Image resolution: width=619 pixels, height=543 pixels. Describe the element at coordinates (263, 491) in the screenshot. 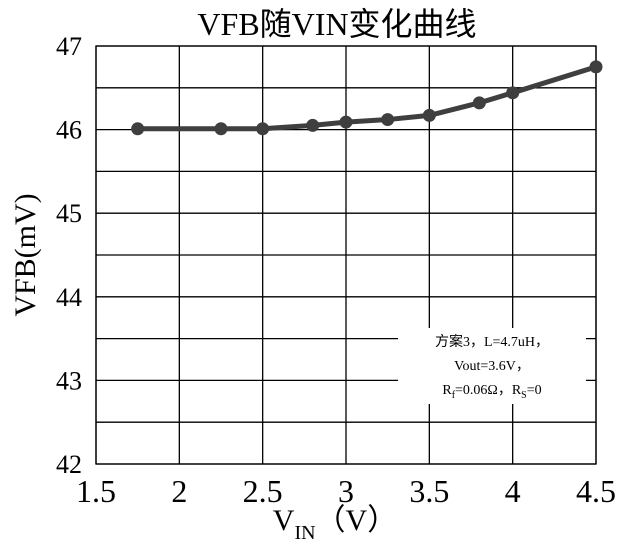

I see `x-tick-label: 2.5` at that location.